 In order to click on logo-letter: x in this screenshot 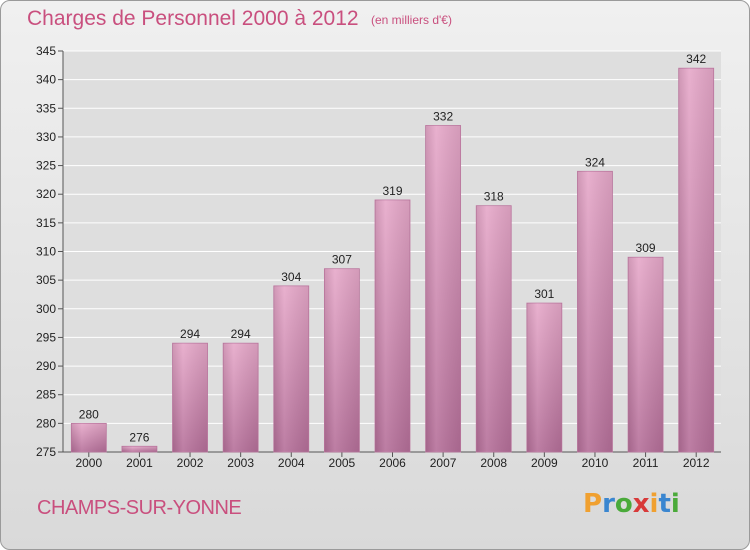, I will do `click(641, 504)`.